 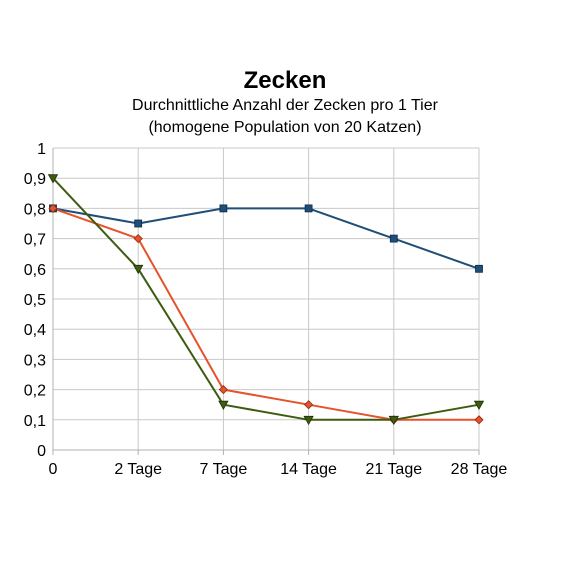 I want to click on y-tick-label: 0, so click(x=41, y=451).